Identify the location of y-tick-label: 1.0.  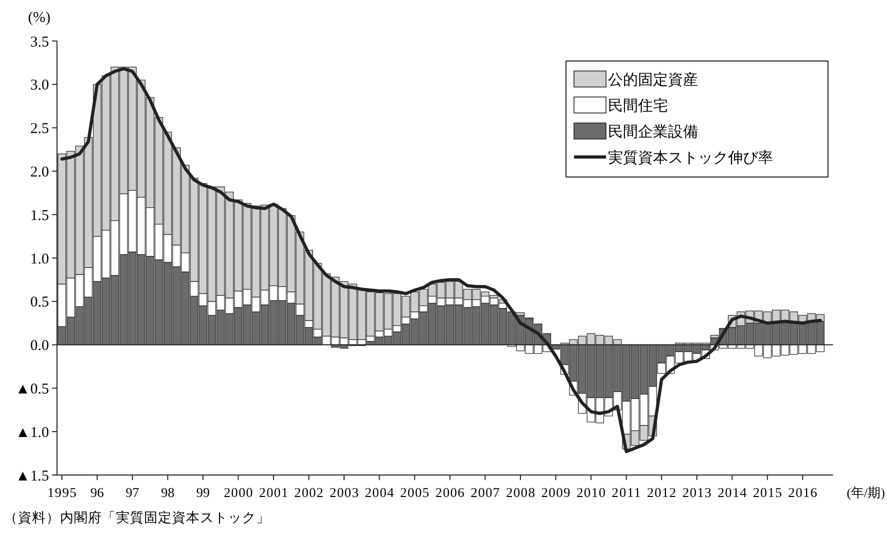
(39, 259).